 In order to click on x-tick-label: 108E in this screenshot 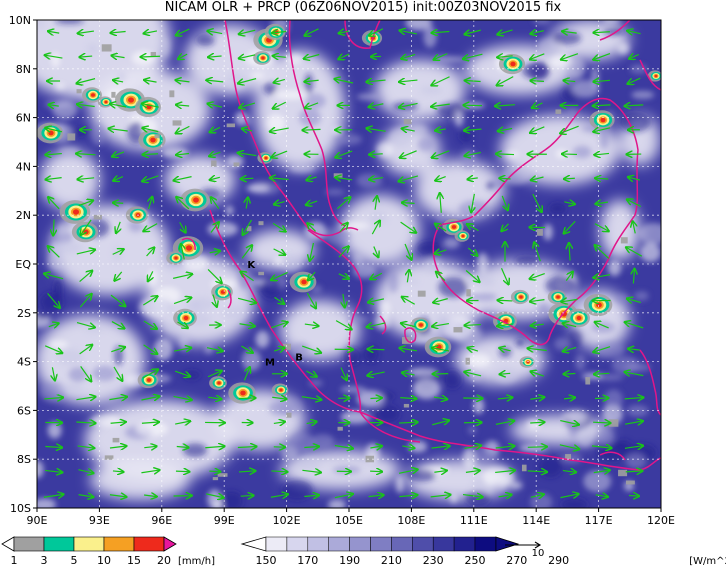, I will do `click(411, 520)`.